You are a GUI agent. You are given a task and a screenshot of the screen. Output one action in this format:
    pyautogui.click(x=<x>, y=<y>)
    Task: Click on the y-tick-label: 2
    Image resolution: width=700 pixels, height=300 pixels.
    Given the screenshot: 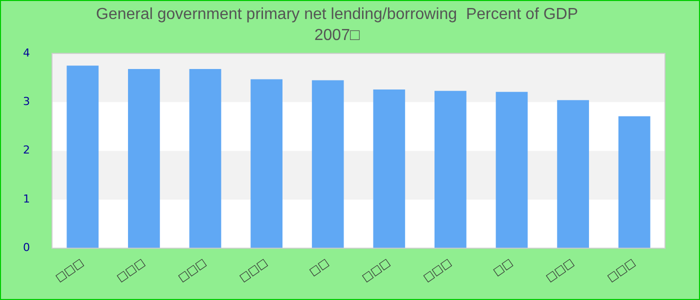 What is the action you would take?
    pyautogui.click(x=26, y=150)
    